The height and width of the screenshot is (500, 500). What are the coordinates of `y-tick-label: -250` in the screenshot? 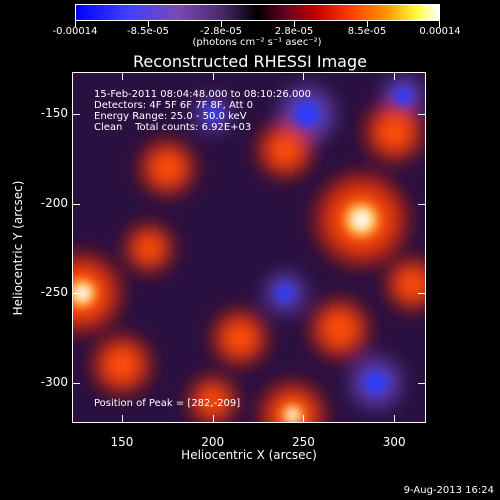 It's located at (54, 292).